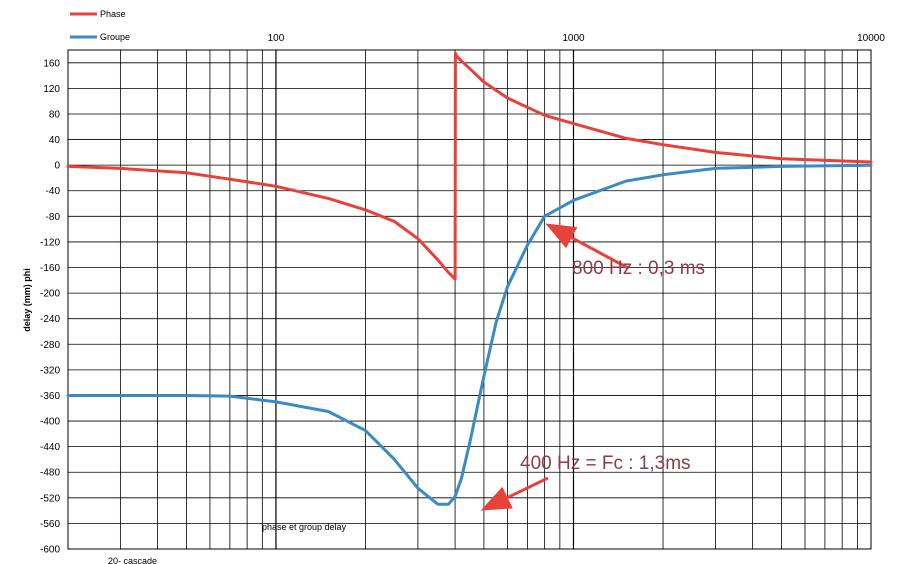  What do you see at coordinates (55, 140) in the screenshot?
I see `y-tick-label: 40` at bounding box center [55, 140].